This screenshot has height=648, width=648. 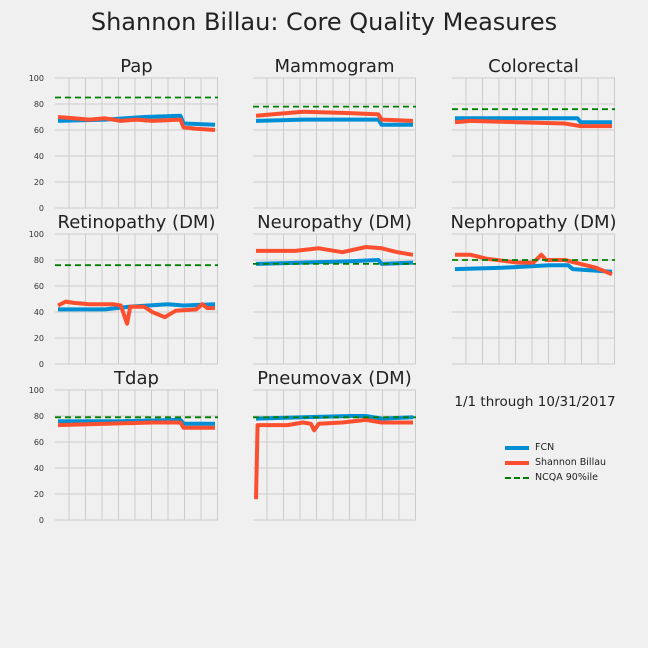 I want to click on chart-title: Shannon Billau: Core Quality Measures, so click(x=324, y=22).